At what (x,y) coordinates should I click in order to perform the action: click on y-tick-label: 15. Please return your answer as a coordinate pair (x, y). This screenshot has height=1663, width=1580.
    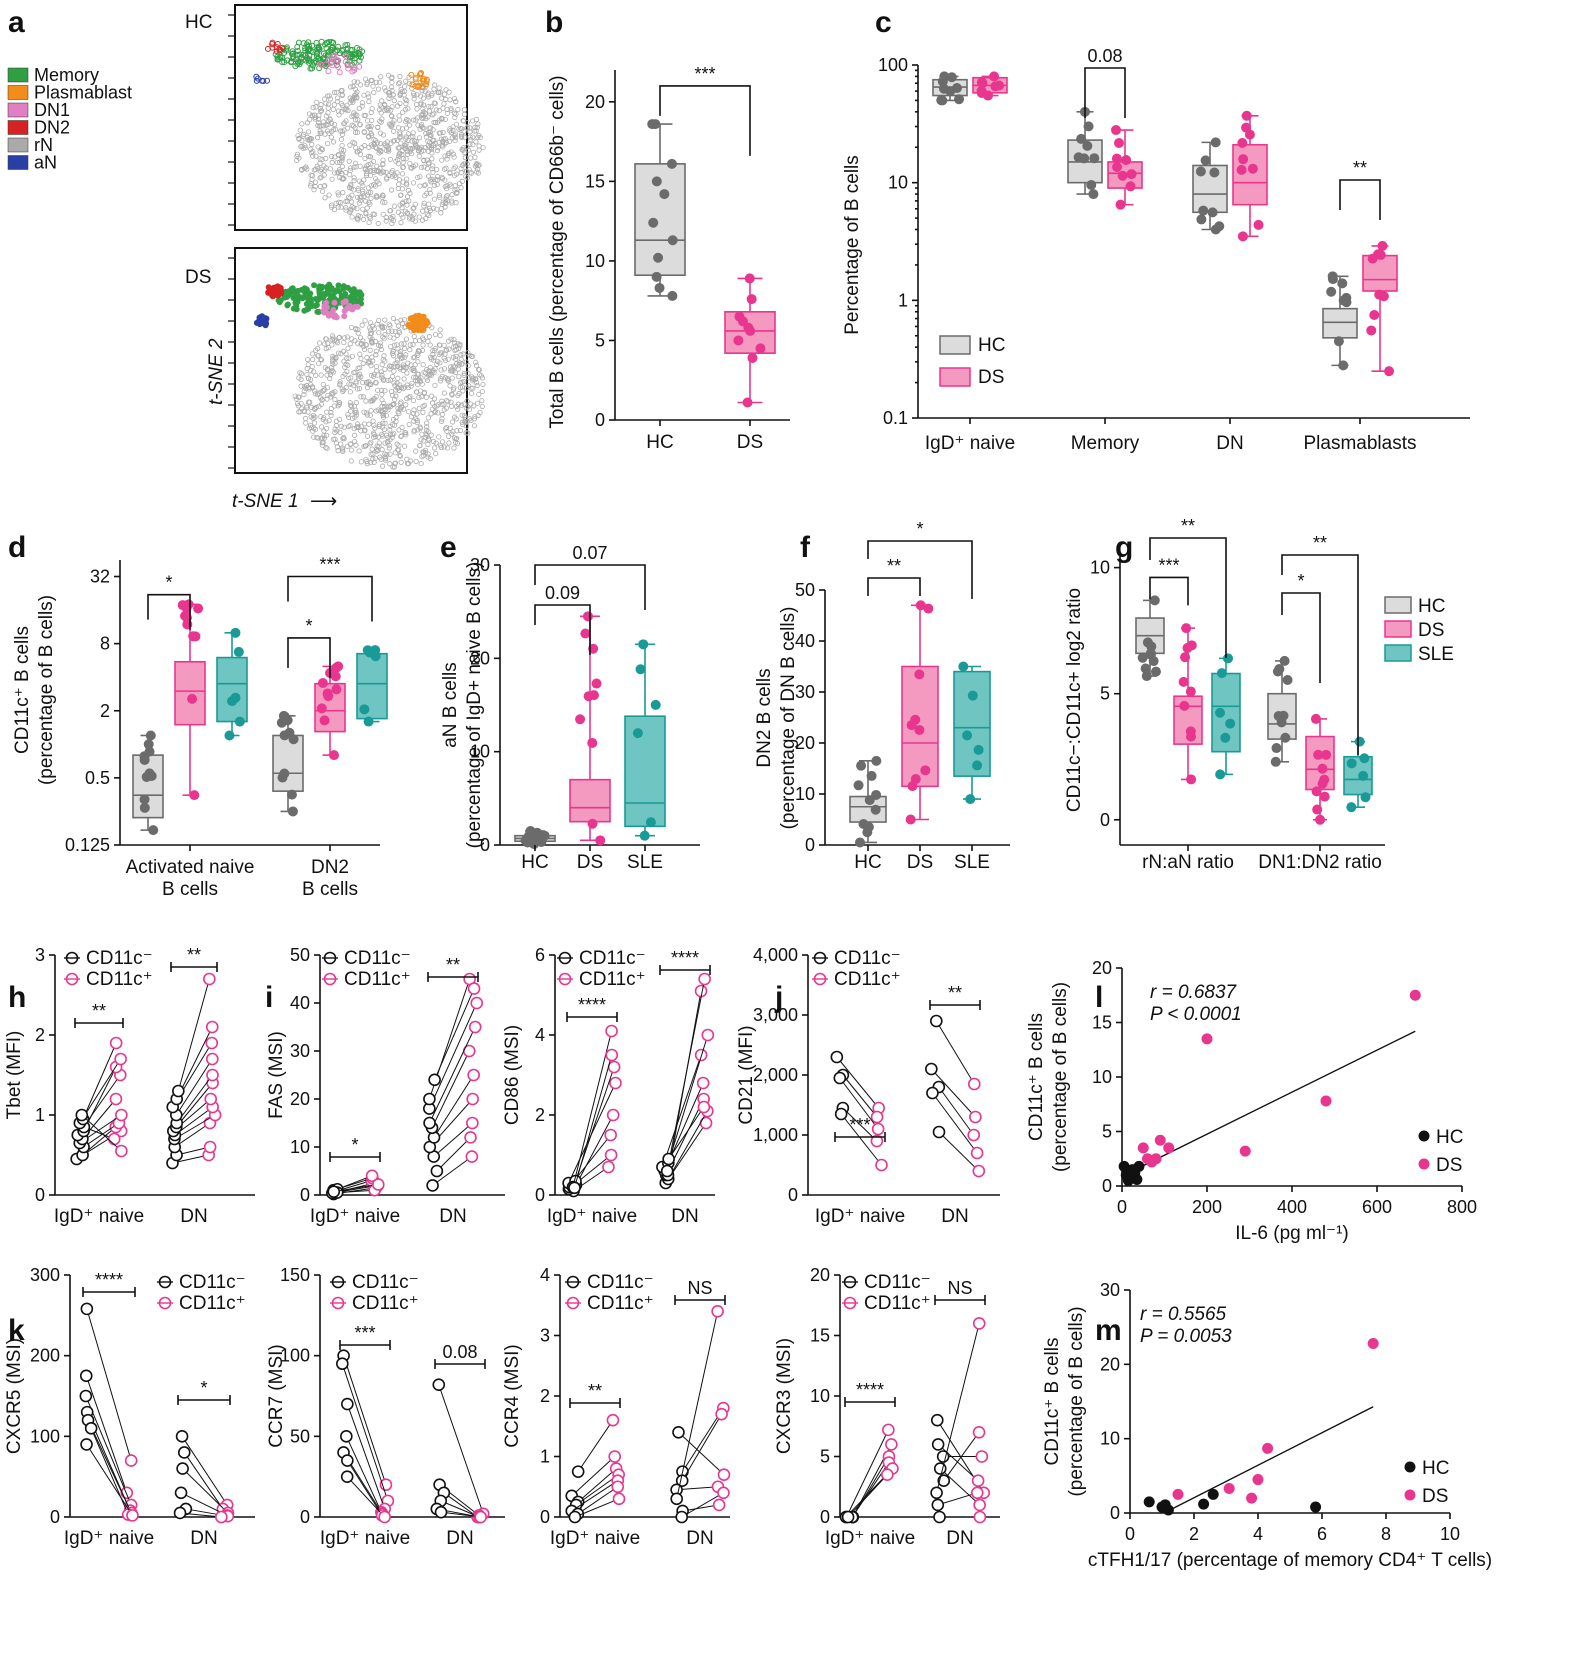
    Looking at the image, I should click on (1102, 1023).